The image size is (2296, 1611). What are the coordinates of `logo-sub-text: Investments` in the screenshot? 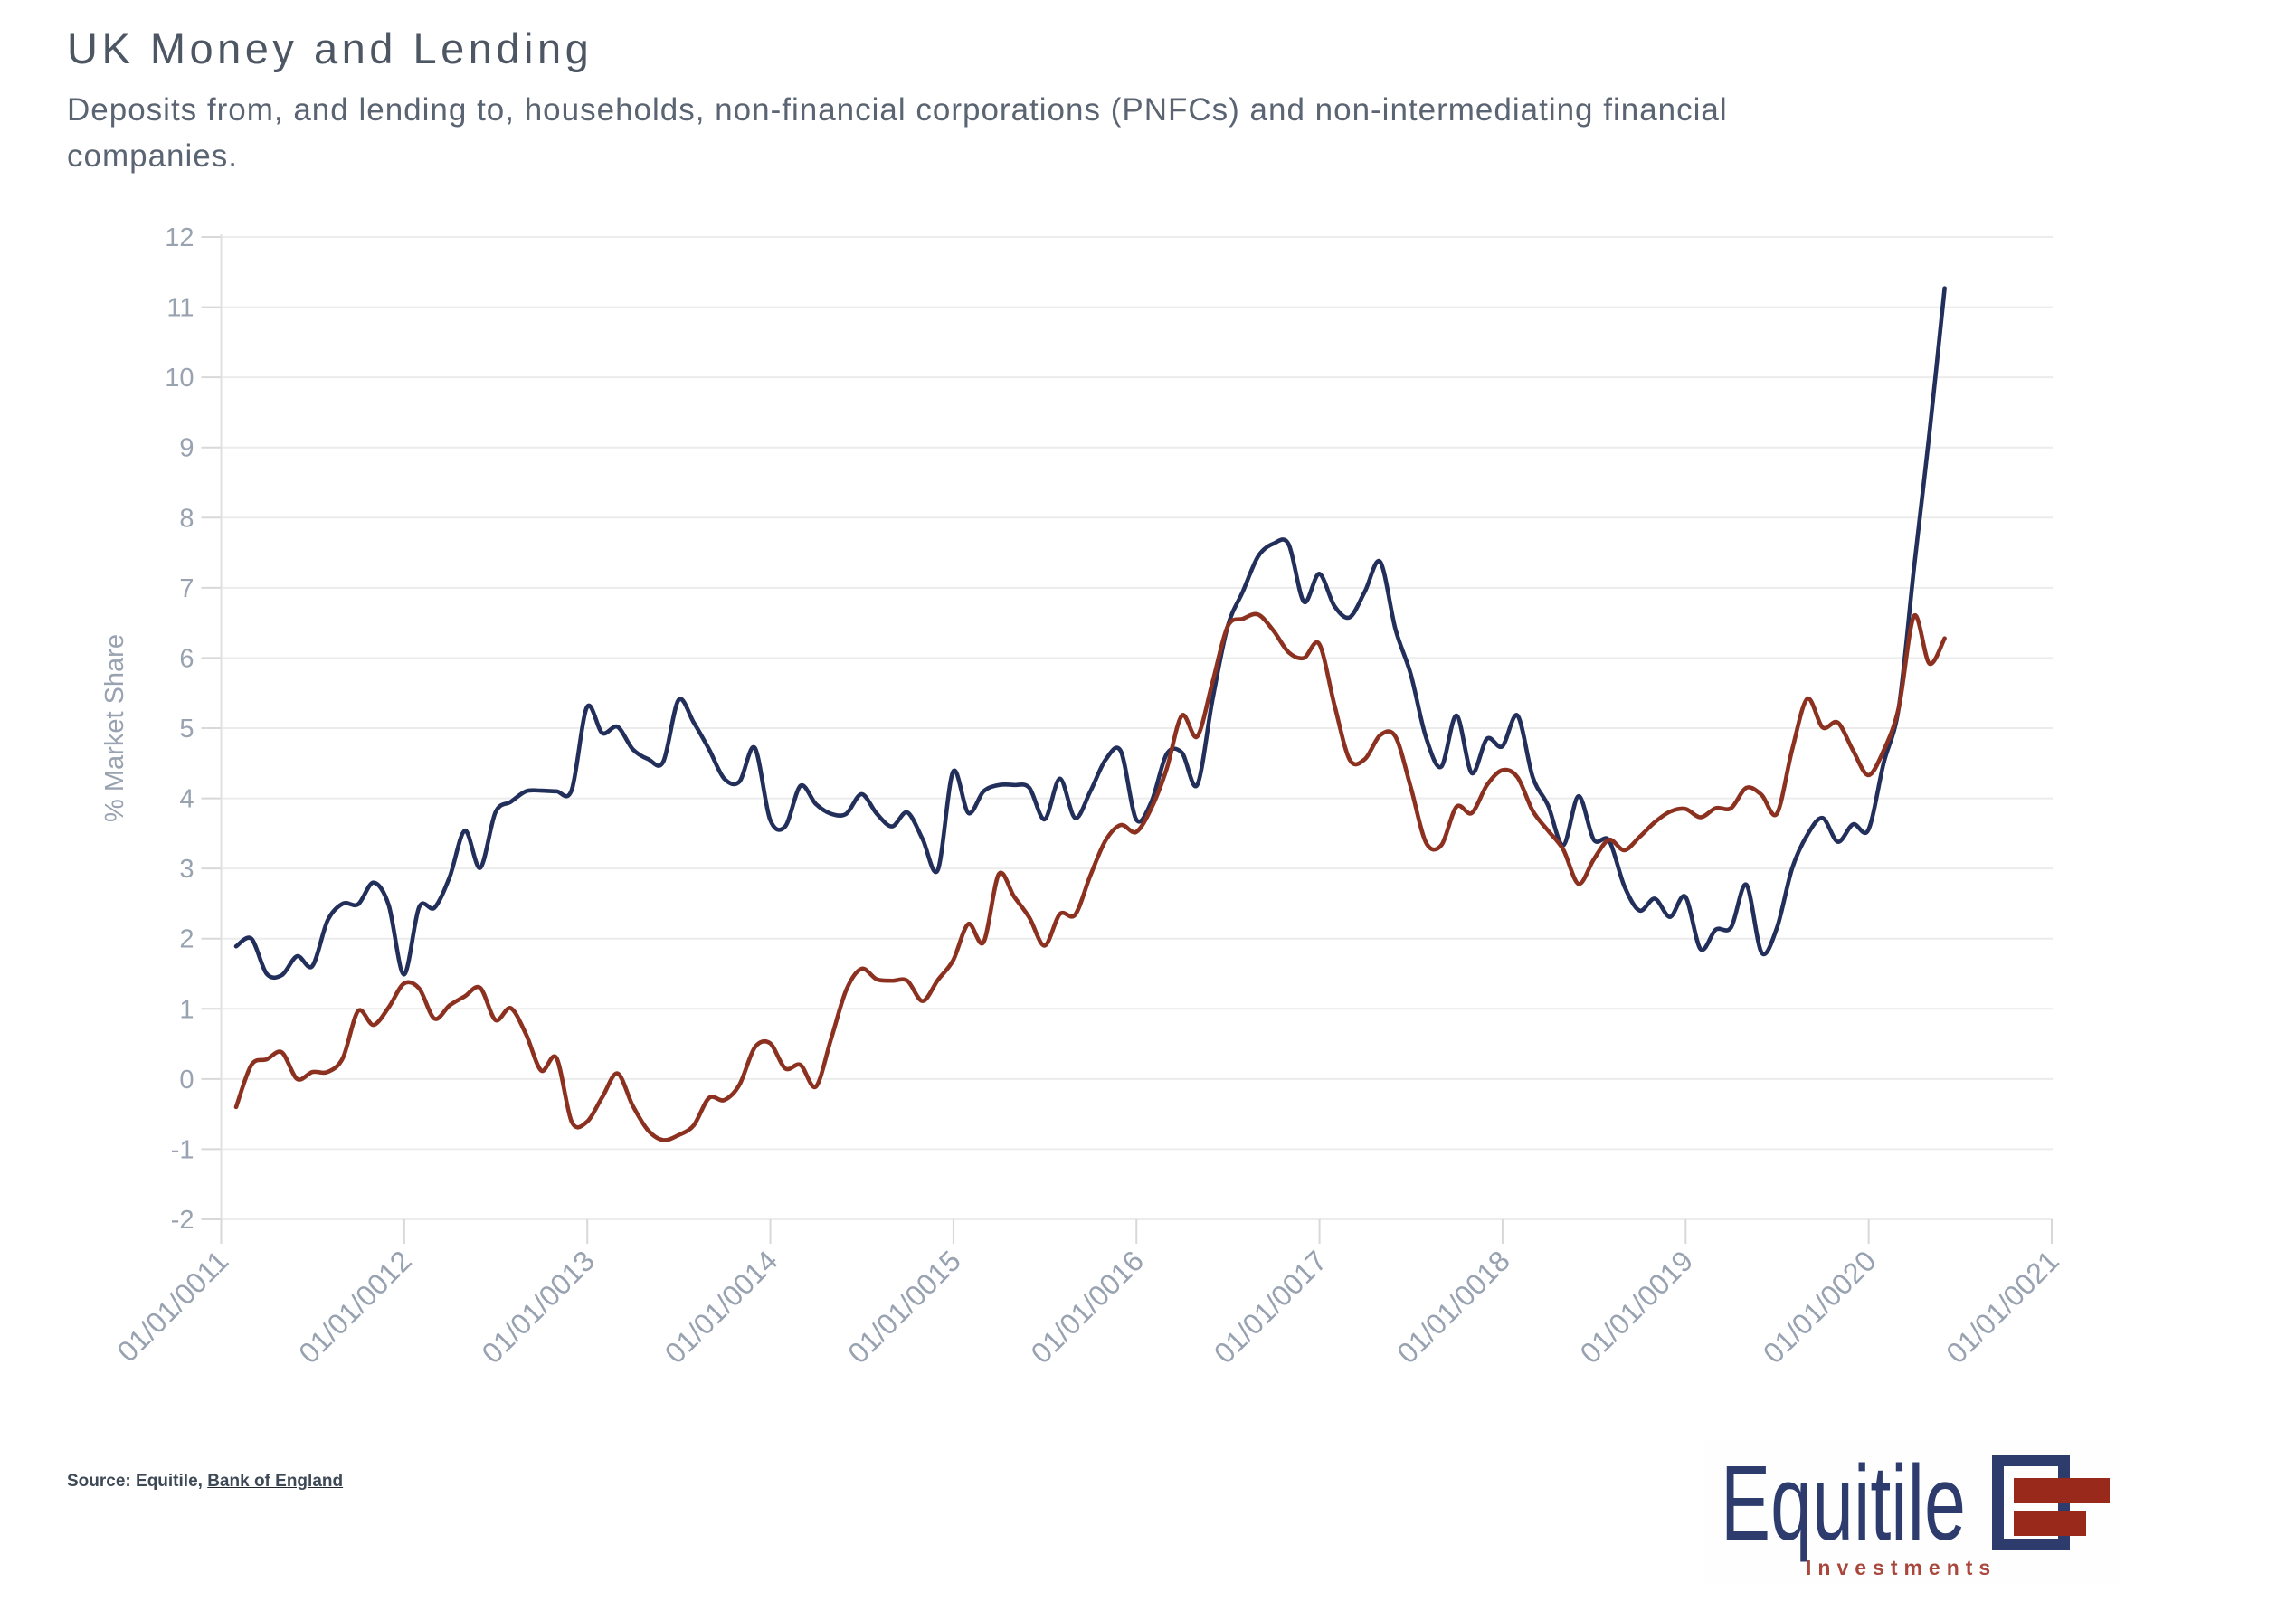 It's located at (1901, 1568).